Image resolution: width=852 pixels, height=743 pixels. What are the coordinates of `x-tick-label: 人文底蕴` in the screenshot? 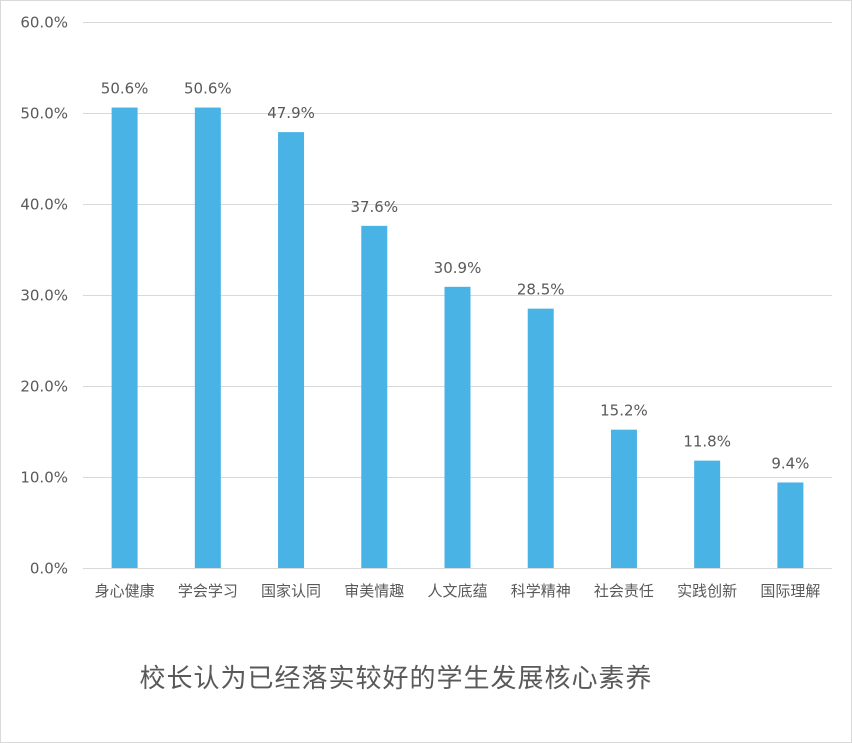 It's located at (457, 591).